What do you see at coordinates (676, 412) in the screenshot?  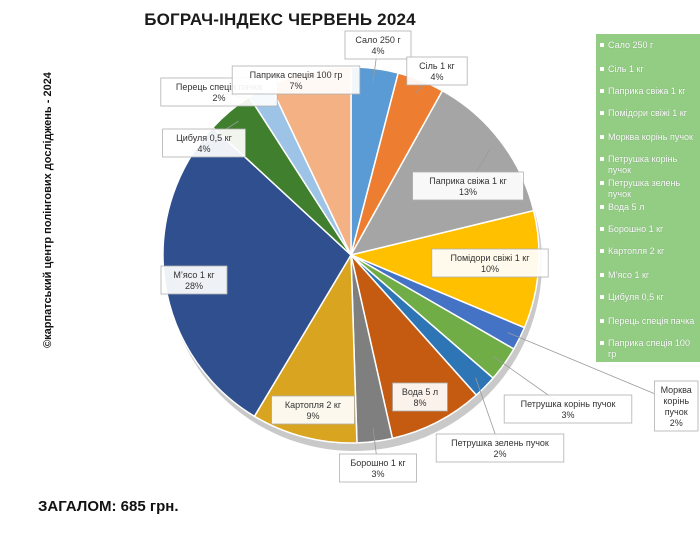 I see `slice-label-text: пучок` at bounding box center [676, 412].